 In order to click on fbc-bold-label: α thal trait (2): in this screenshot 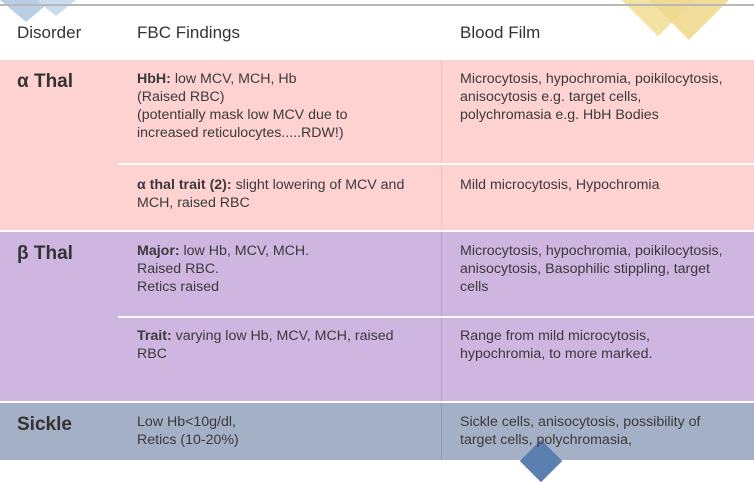, I will do `click(184, 185)`.